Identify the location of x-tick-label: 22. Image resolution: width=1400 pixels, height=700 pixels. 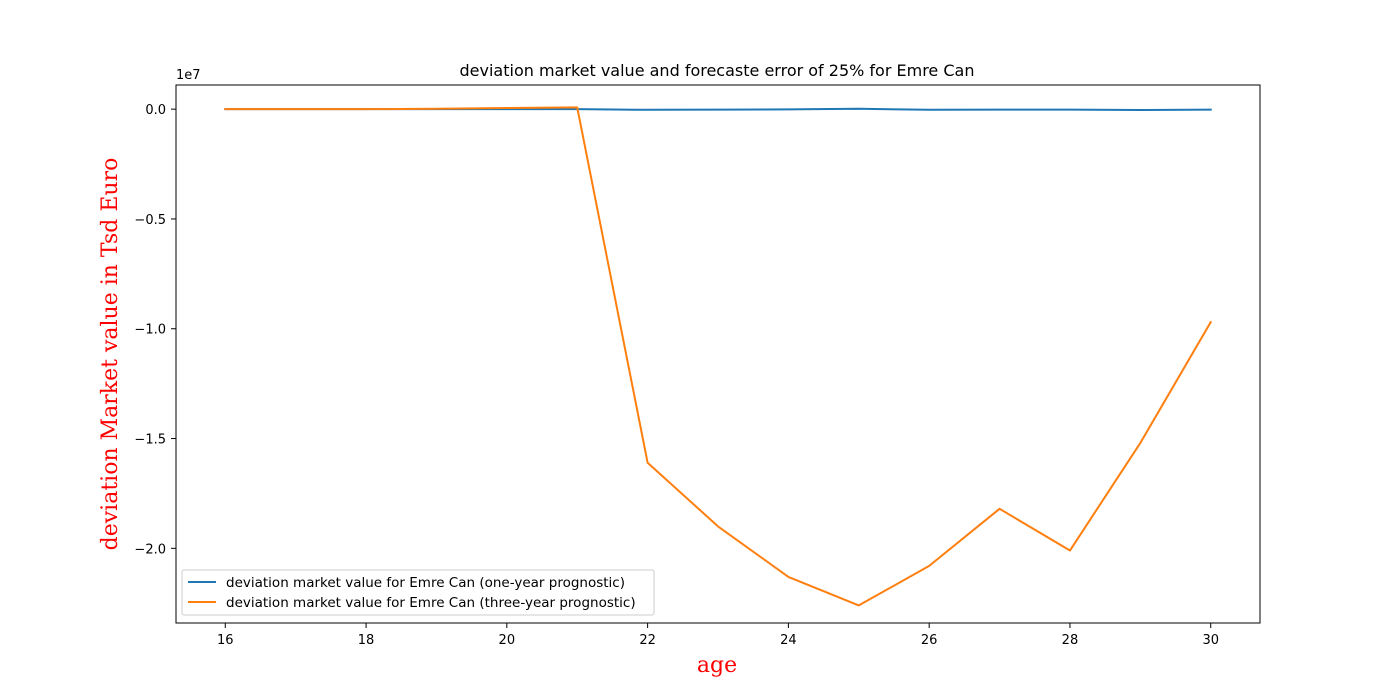
(647, 640).